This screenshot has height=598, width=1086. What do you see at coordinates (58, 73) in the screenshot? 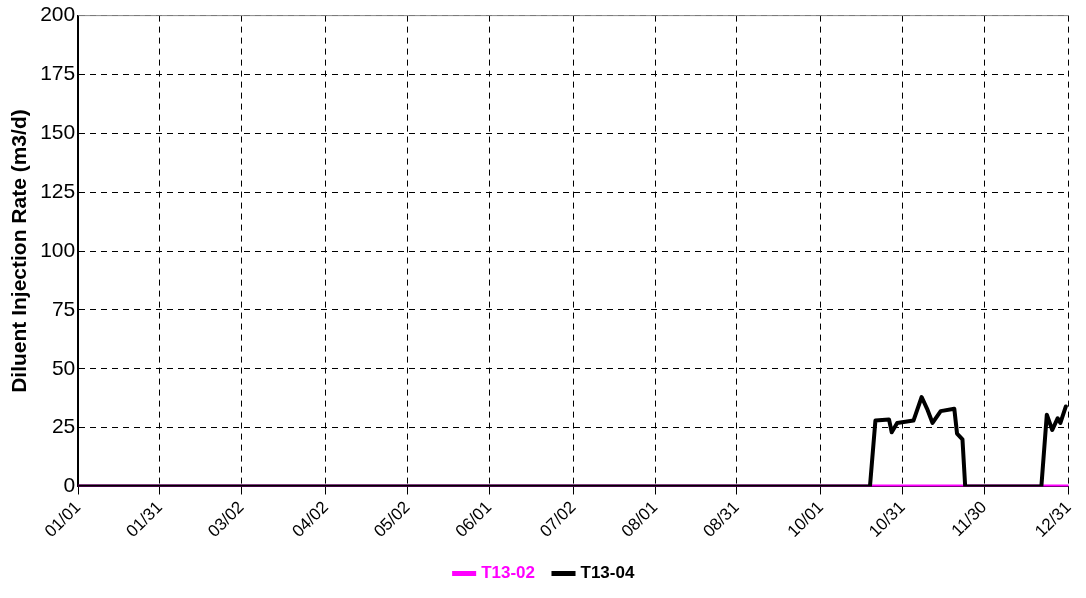
I see `y-tick-label: 175` at bounding box center [58, 73].